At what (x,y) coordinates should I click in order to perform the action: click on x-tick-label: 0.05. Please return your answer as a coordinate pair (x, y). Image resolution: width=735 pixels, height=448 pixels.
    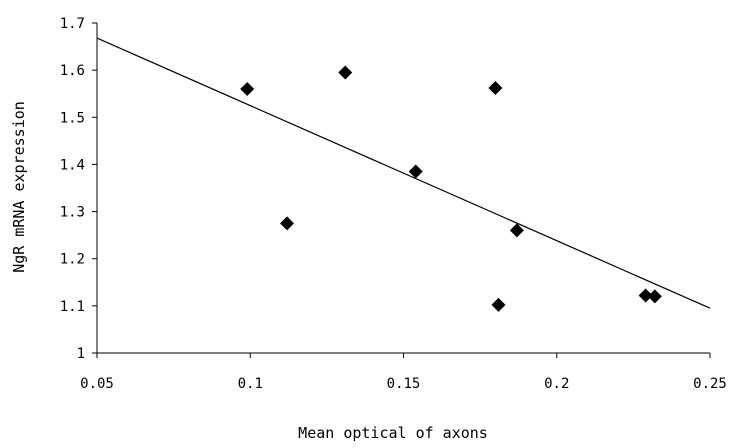
    Looking at the image, I should click on (97, 384).